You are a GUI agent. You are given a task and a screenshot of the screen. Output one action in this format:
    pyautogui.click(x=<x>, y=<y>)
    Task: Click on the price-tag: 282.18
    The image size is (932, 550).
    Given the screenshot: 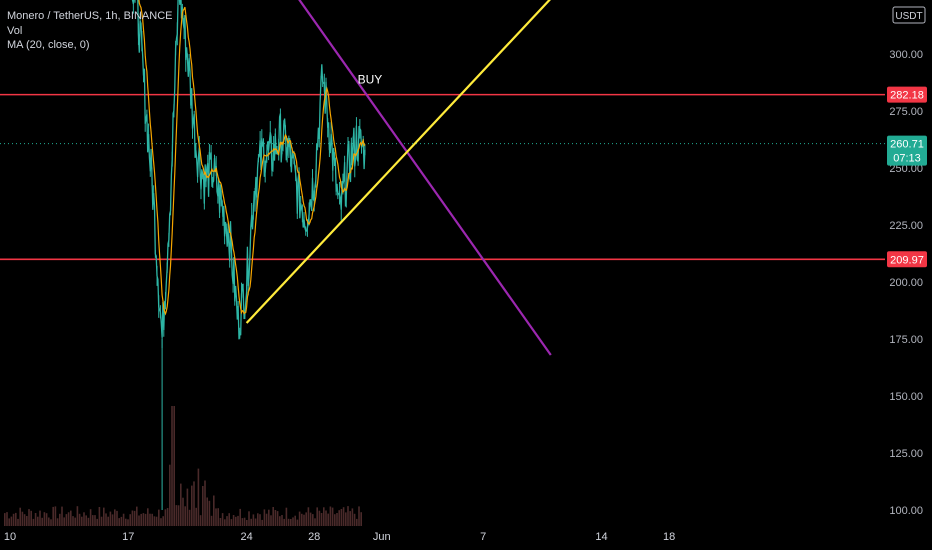 What is the action you would take?
    pyautogui.click(x=907, y=94)
    